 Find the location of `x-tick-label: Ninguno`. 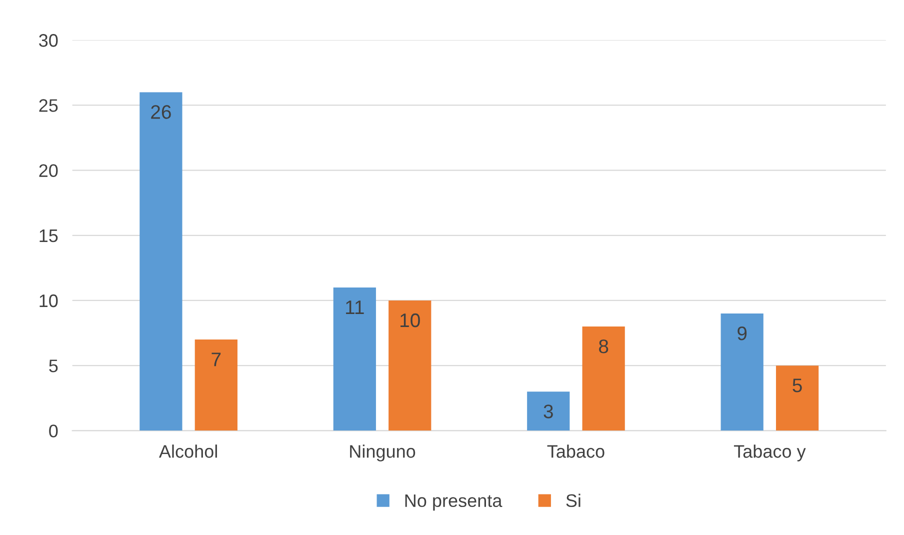

x-tick-label: Ninguno is located at coordinates (383, 453).